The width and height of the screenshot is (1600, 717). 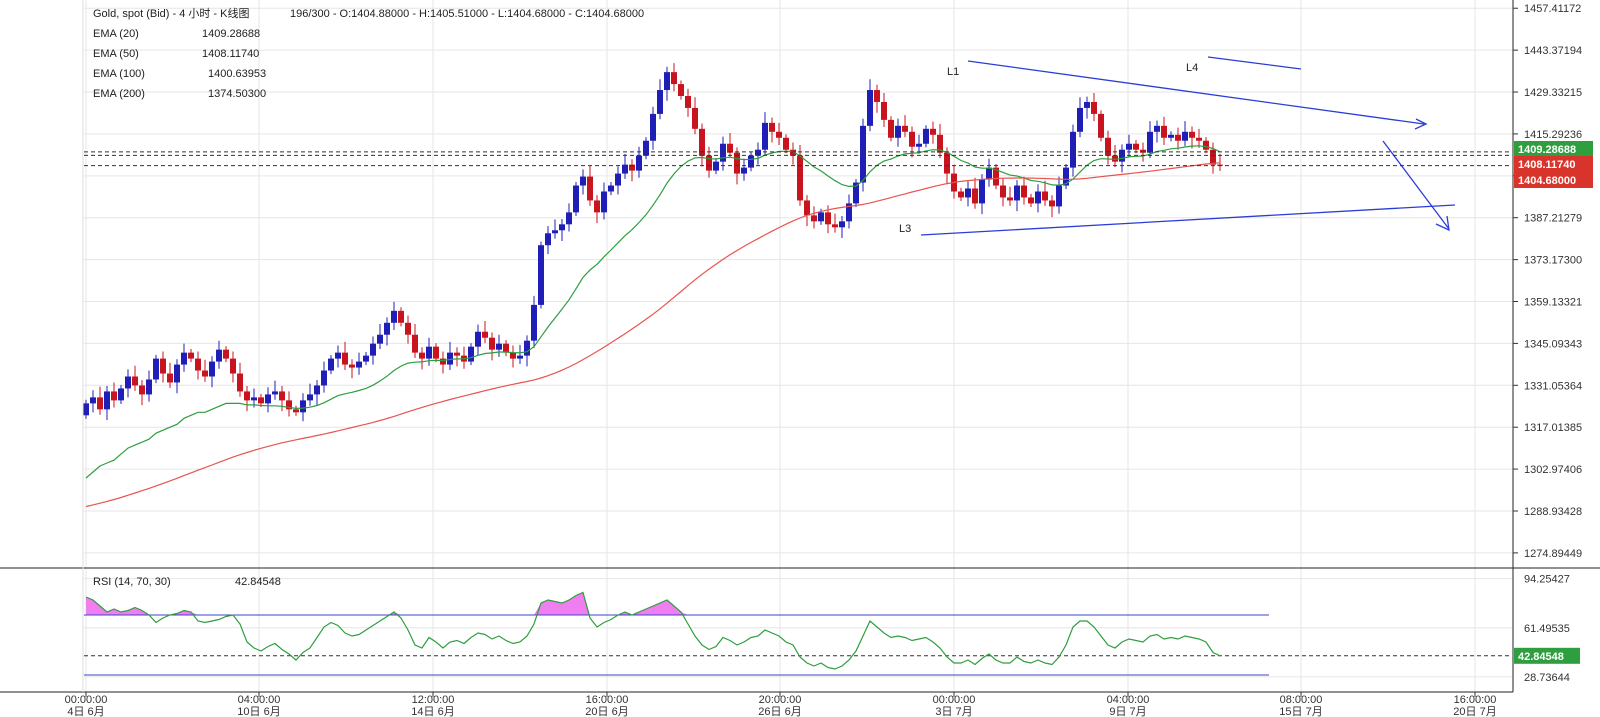 I want to click on upper-trendline, so click(x=1196, y=92).